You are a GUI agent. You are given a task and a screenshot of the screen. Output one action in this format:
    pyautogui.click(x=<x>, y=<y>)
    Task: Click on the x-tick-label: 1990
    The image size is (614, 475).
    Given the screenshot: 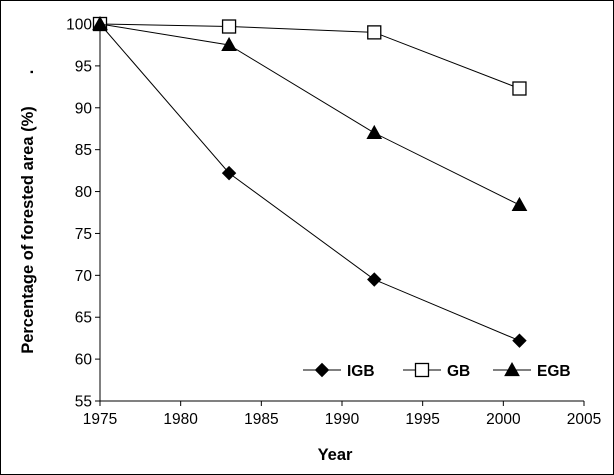 What is the action you would take?
    pyautogui.click(x=342, y=419)
    